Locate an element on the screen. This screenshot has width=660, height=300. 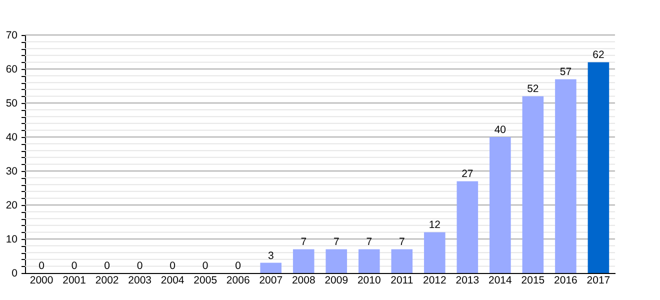
y-tick-label: 30 is located at coordinates (12, 172).